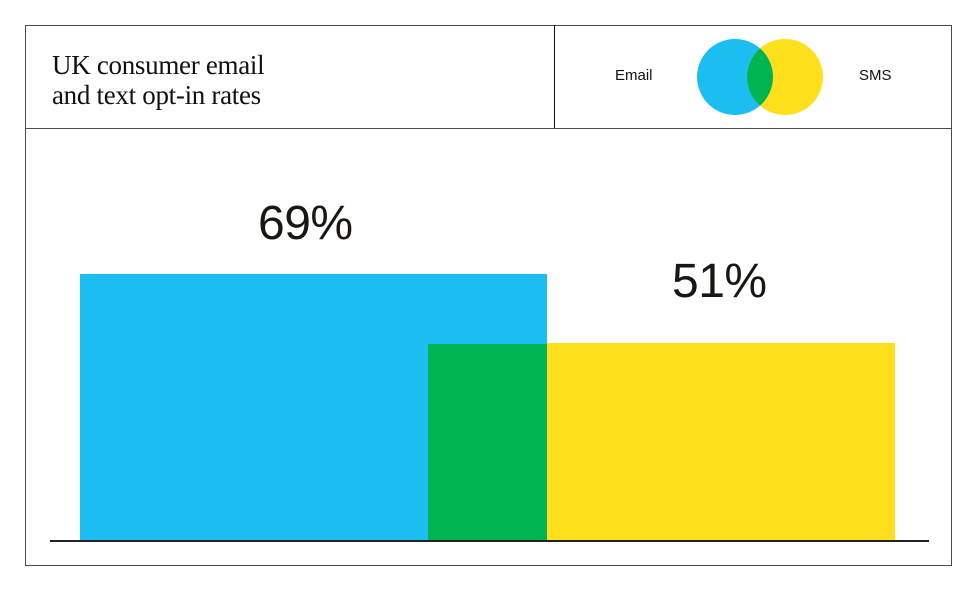  What do you see at coordinates (719, 281) in the screenshot?
I see `value-label-sms: 51%` at bounding box center [719, 281].